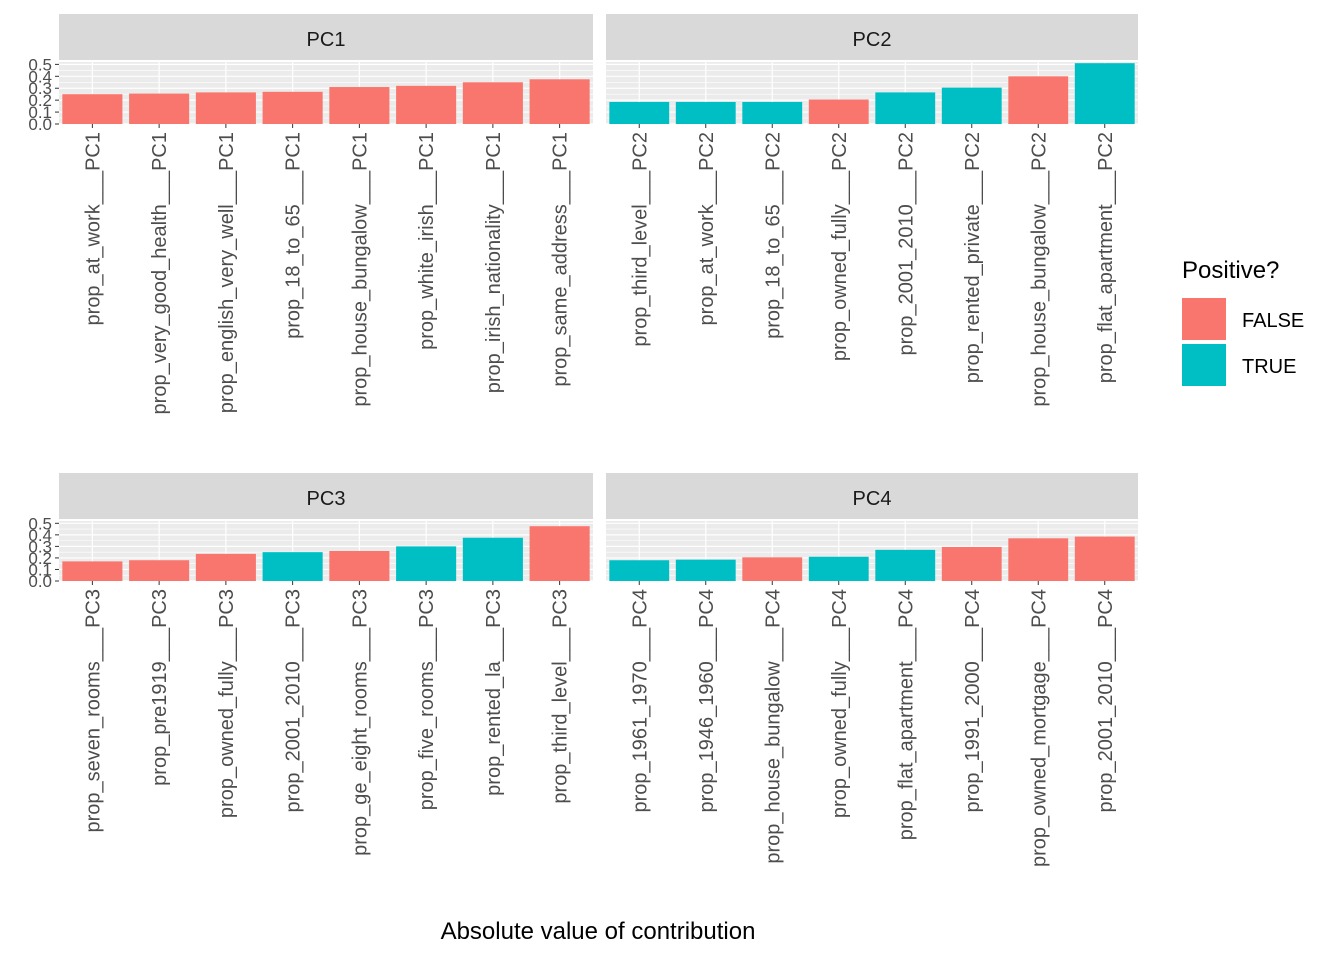 The image size is (1344, 960). I want to click on x-tick-label: prop_flat_apartment___PC2, so click(1106, 257).